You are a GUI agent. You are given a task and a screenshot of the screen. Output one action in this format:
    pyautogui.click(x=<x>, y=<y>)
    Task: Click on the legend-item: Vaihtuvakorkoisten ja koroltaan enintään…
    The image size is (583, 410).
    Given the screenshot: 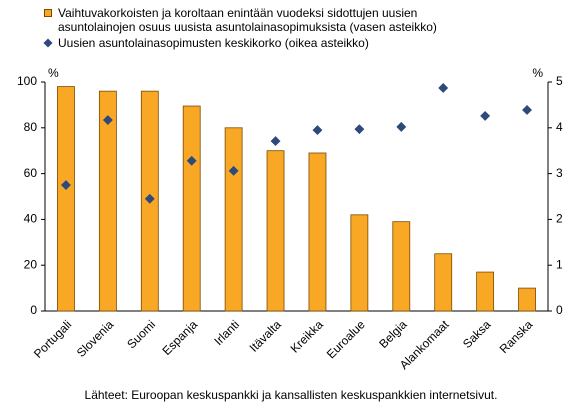 What is the action you would take?
    pyautogui.click(x=264, y=20)
    